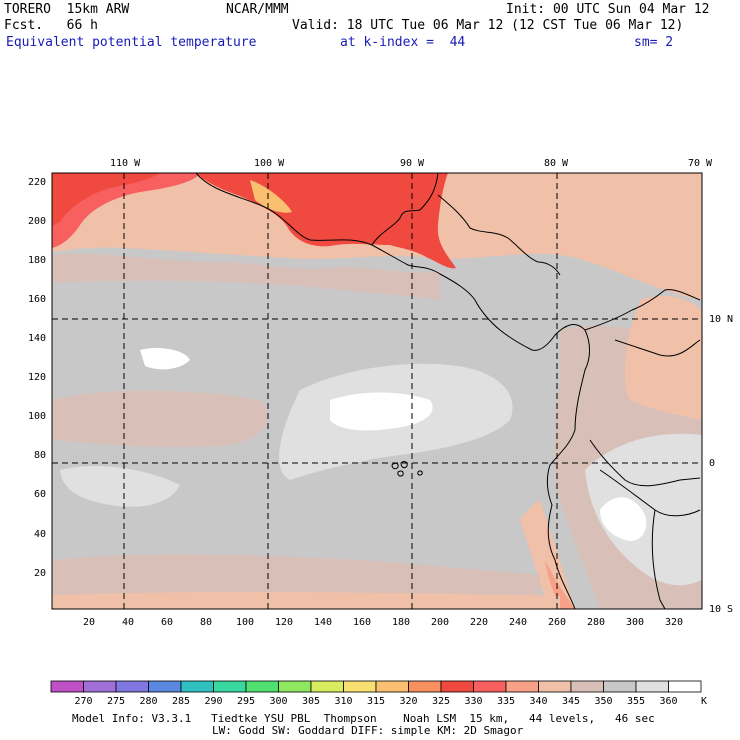  Describe the element at coordinates (571, 701) in the screenshot. I see `colorbar-label: 345` at that location.